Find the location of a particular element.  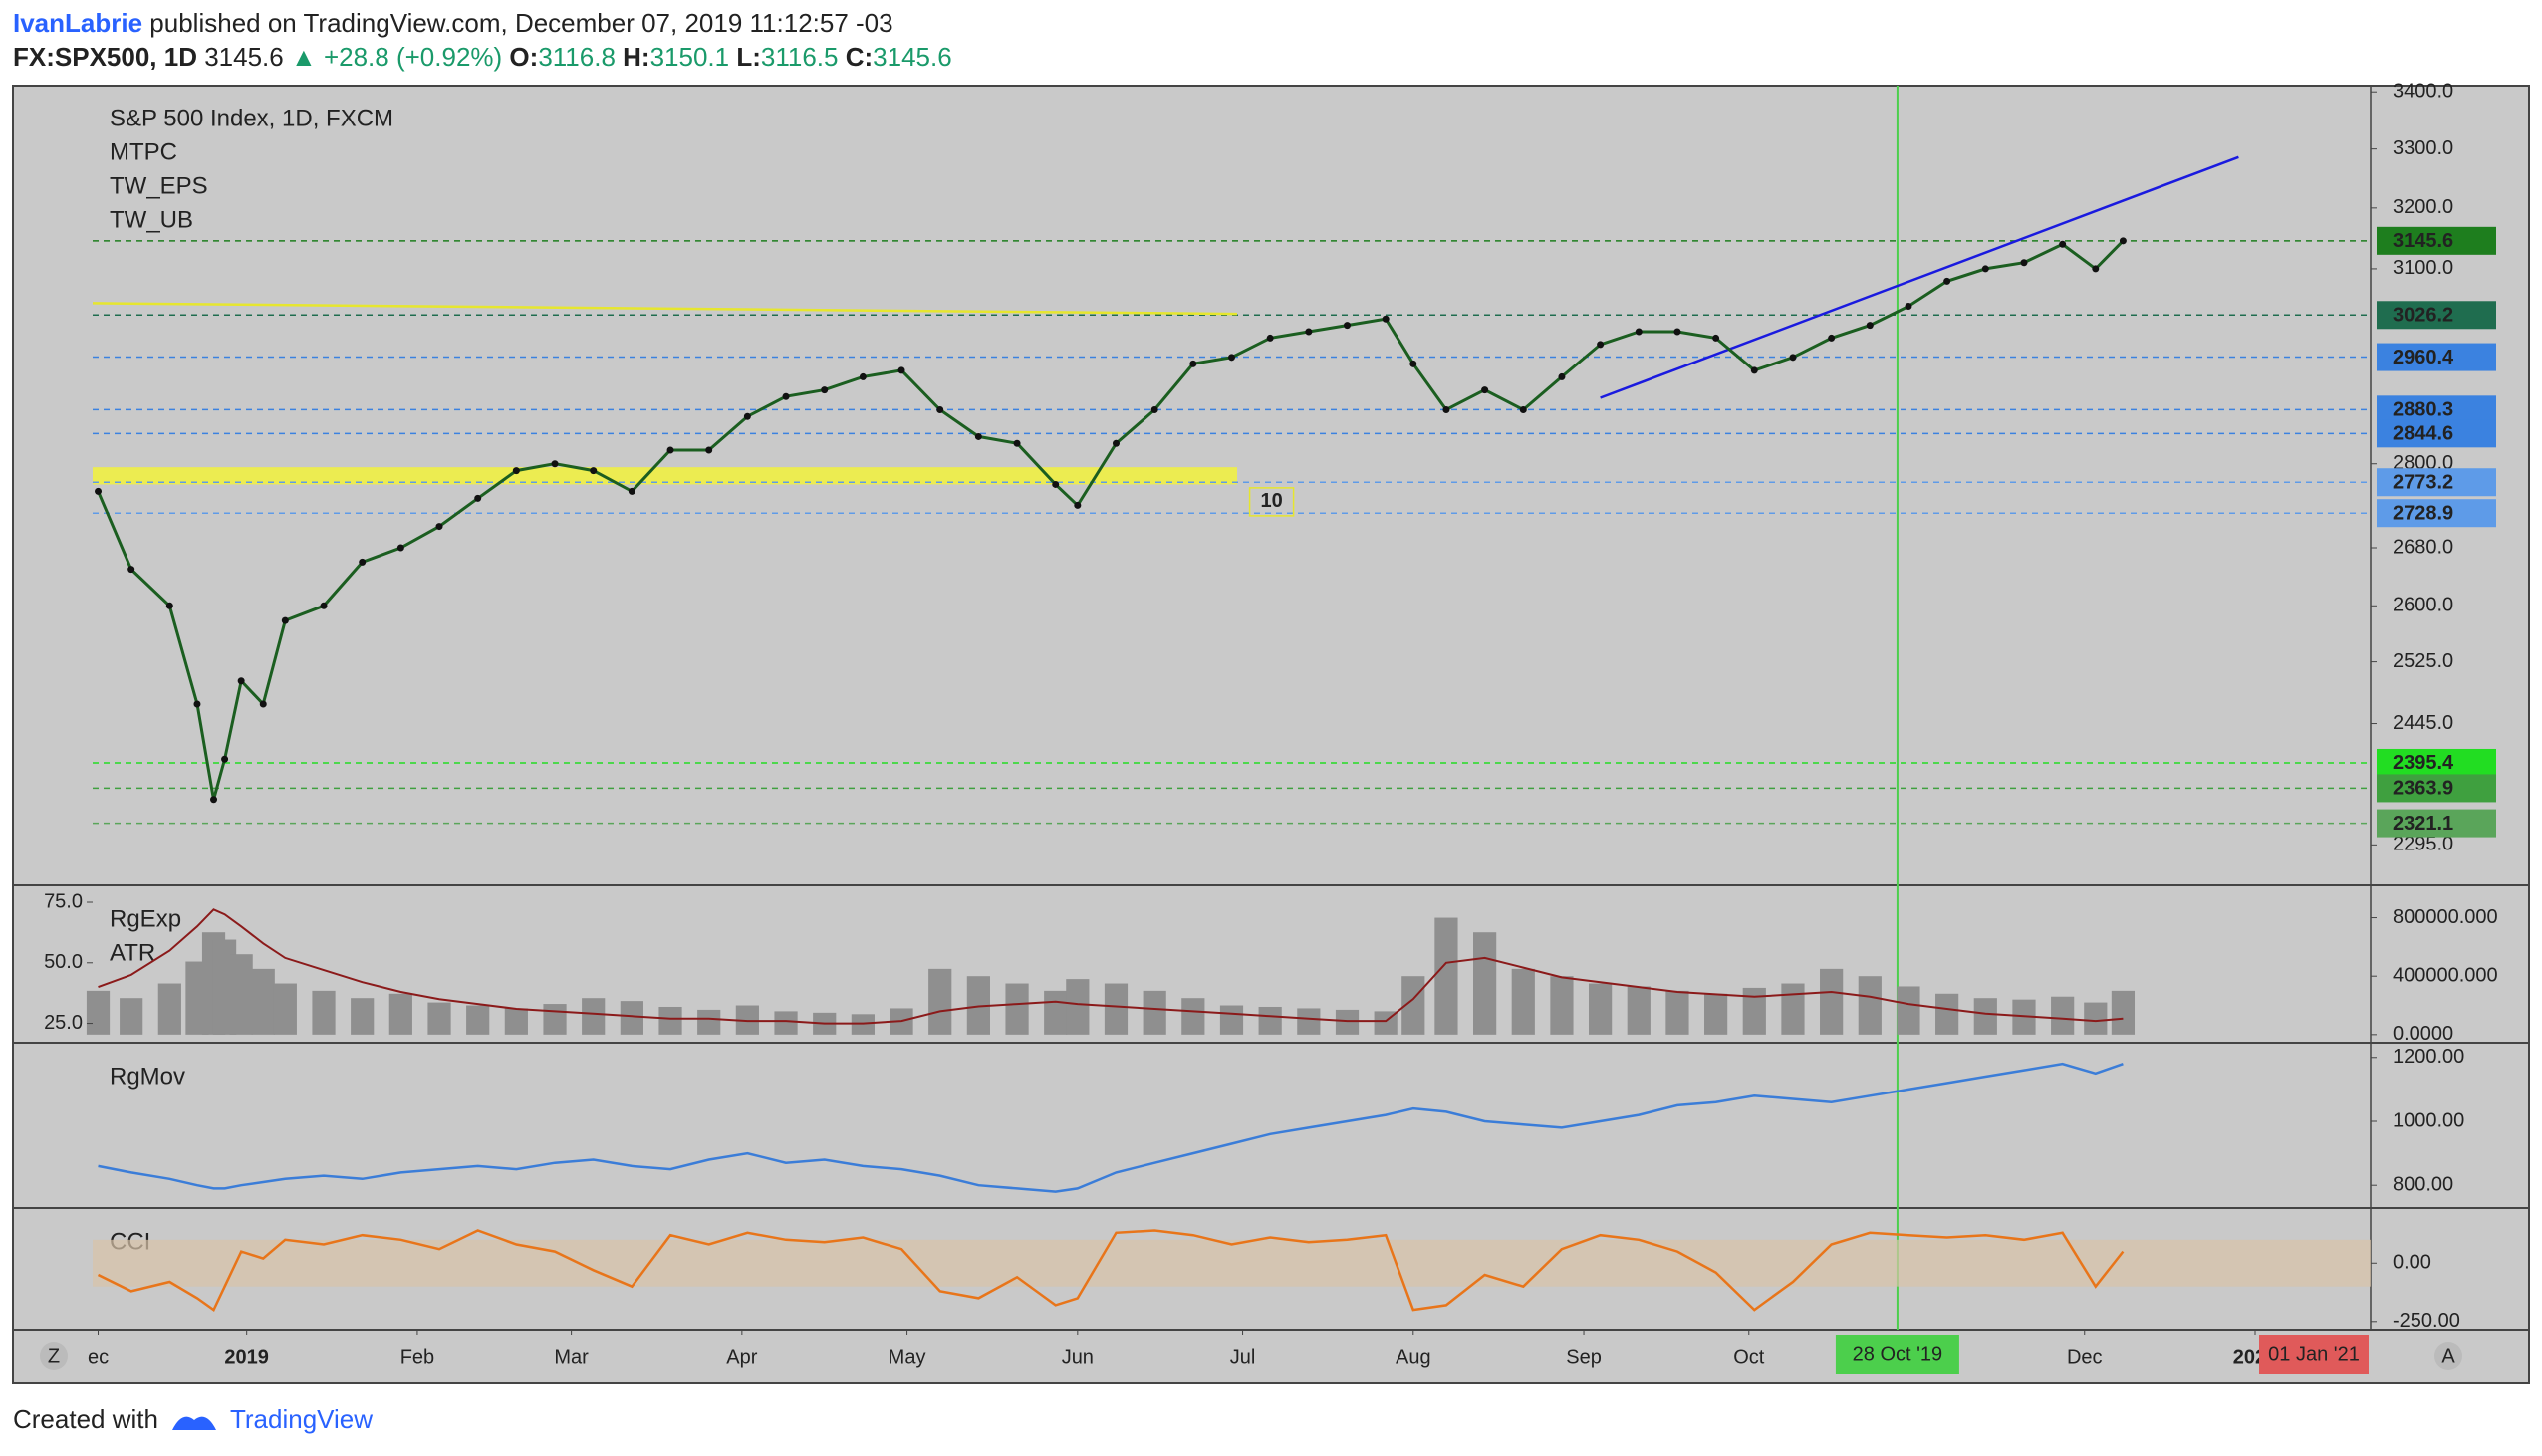

zoom-icon: Z is located at coordinates (54, 1356).